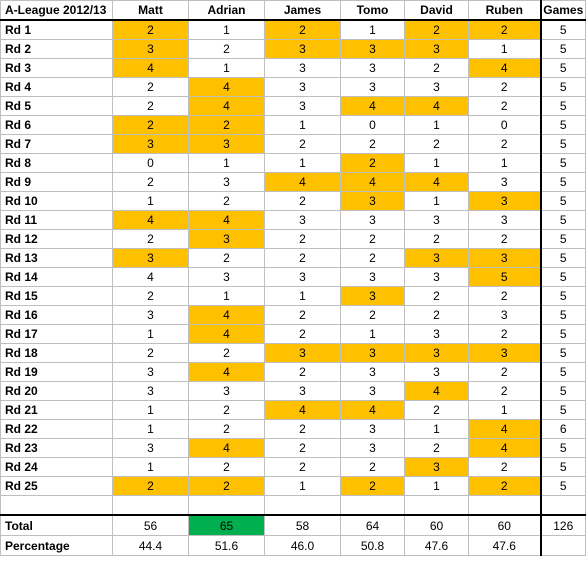  Describe the element at coordinates (504, 10) in the screenshot. I see `player-header: Ruben` at that location.